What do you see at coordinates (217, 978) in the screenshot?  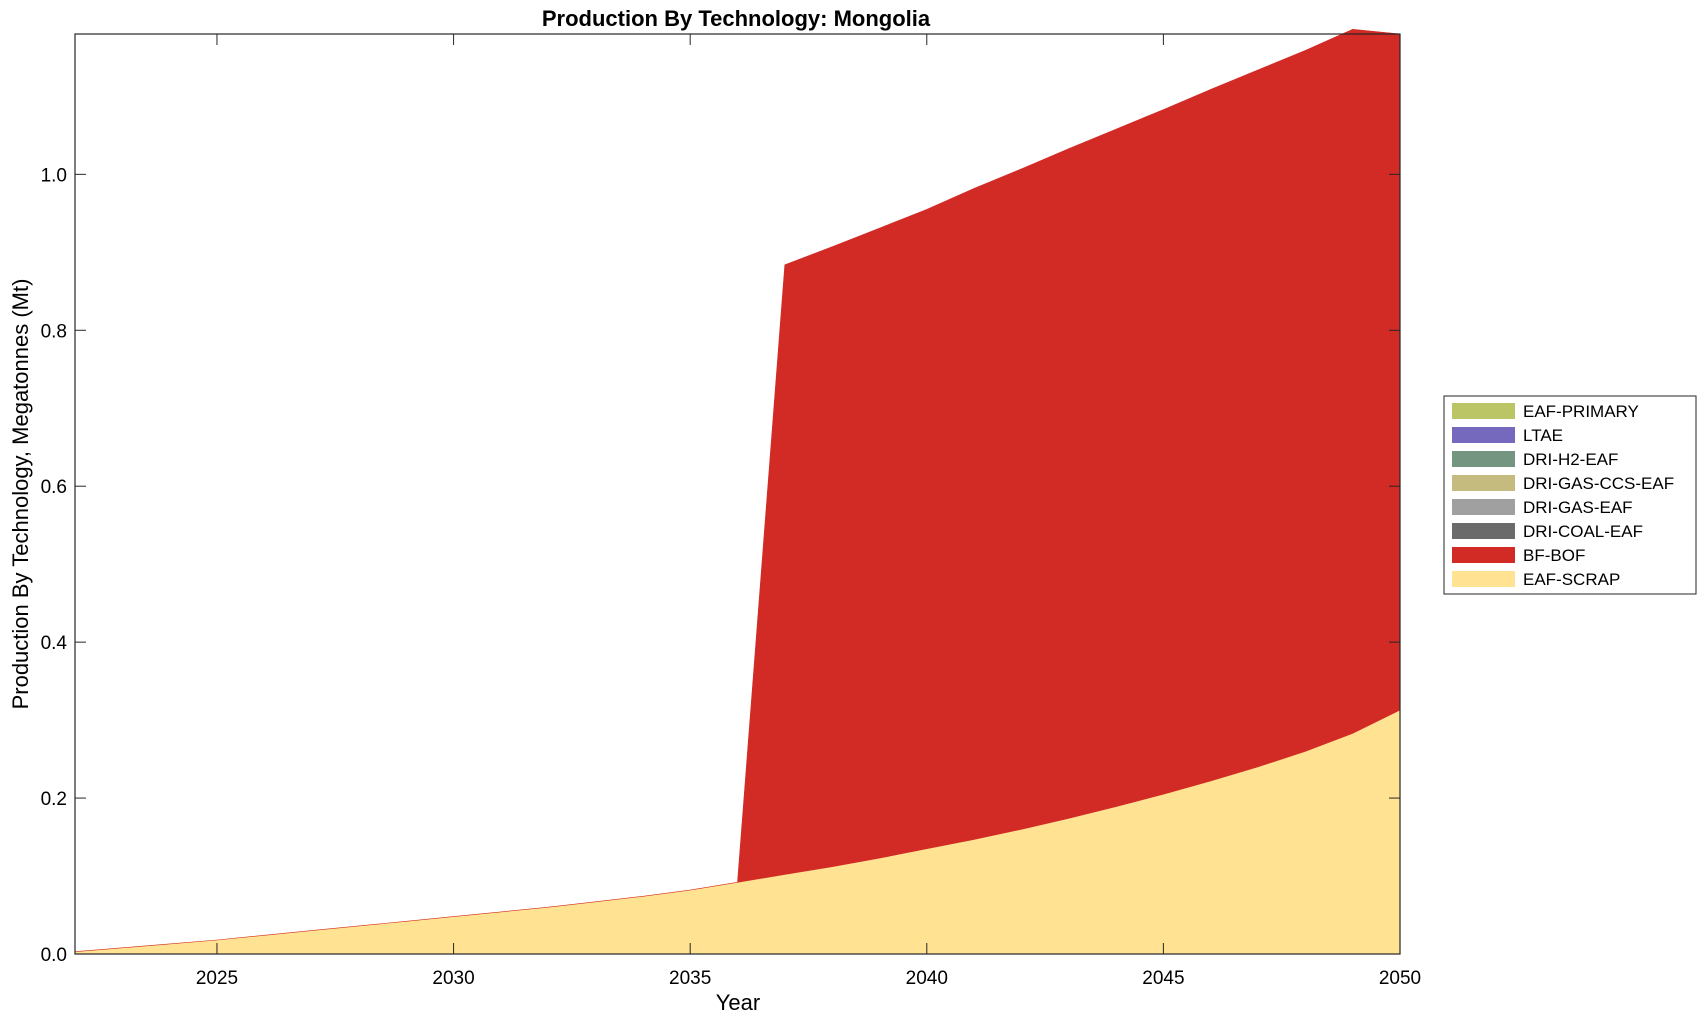 I see `x-tick-label: 2025` at bounding box center [217, 978].